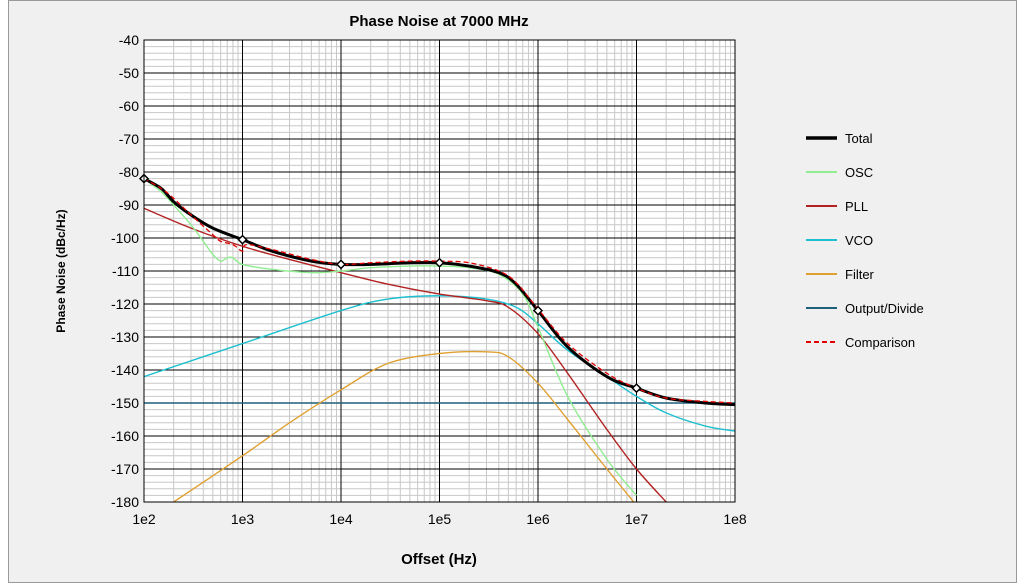  I want to click on y-tick-label: -110, so click(125, 271).